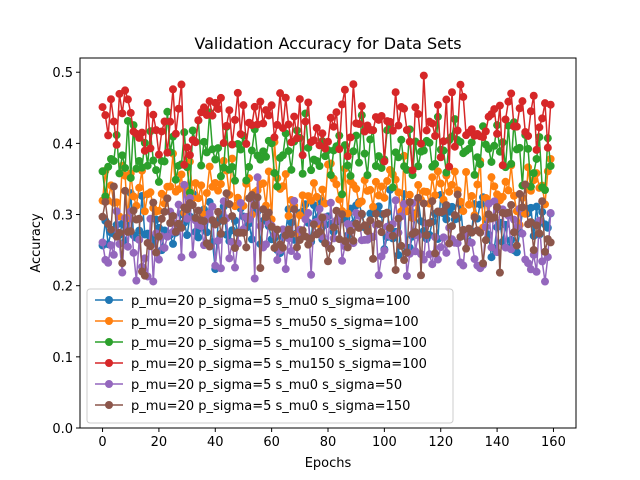 The image size is (640, 480). What do you see at coordinates (266, 385) in the screenshot?
I see `legend-label: p_mu=20 p_sigma=5 s_mu0 s_sigma=50` at bounding box center [266, 385].